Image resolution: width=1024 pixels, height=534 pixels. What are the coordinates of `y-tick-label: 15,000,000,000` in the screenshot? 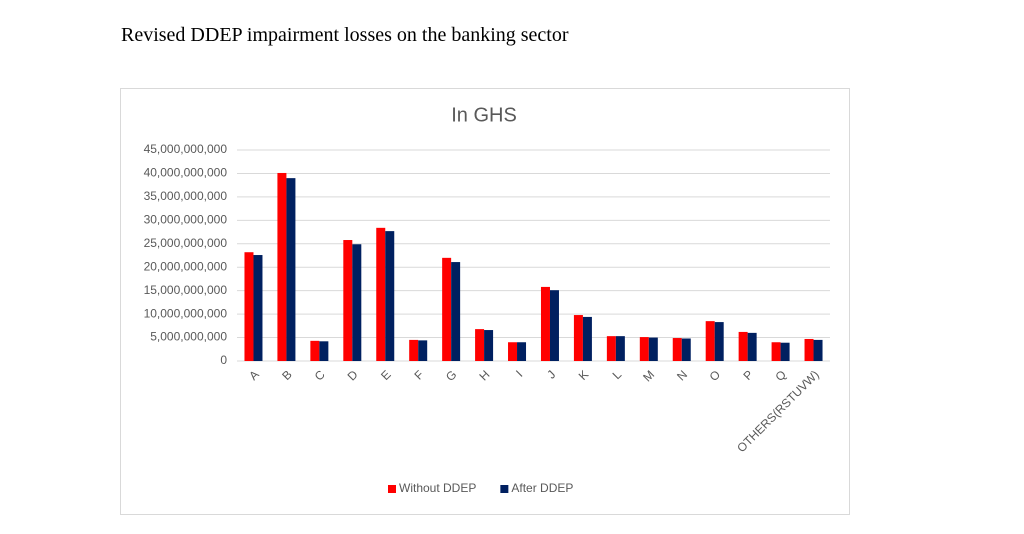 It's located at (186, 290).